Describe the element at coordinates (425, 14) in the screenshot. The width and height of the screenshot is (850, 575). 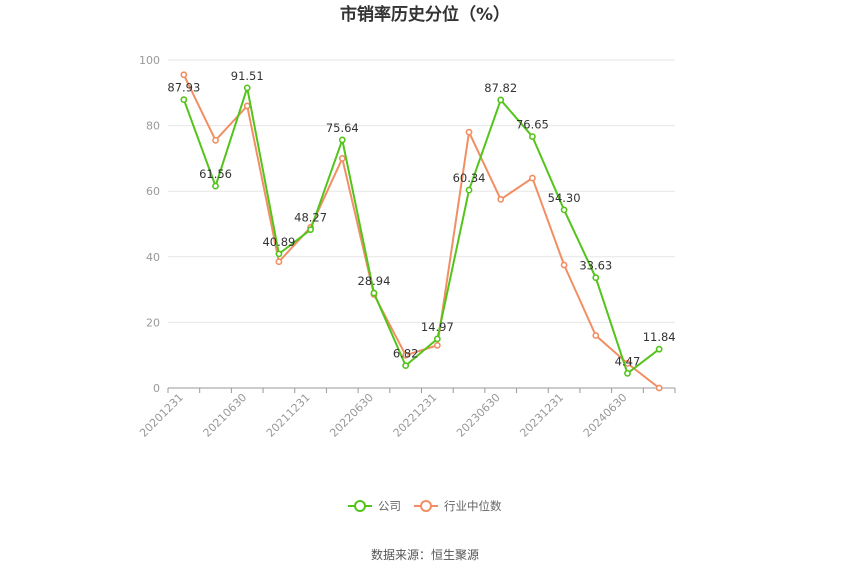
I see `chart-title: 市销率历史分位（%）` at that location.